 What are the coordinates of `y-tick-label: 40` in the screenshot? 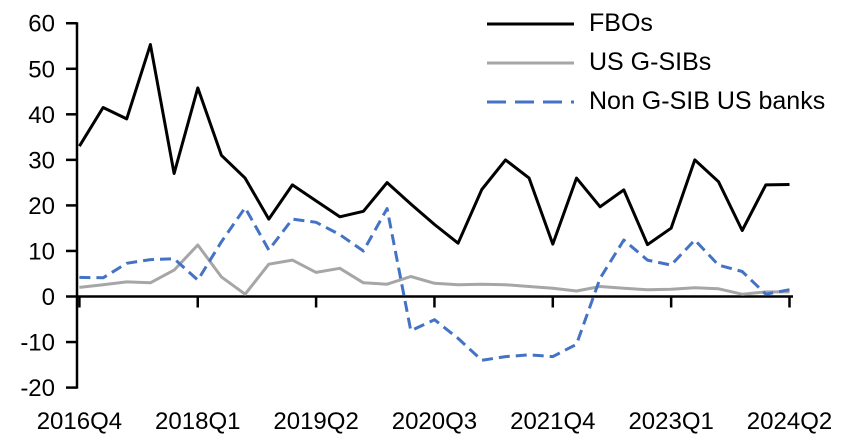 It's located at (41, 115).